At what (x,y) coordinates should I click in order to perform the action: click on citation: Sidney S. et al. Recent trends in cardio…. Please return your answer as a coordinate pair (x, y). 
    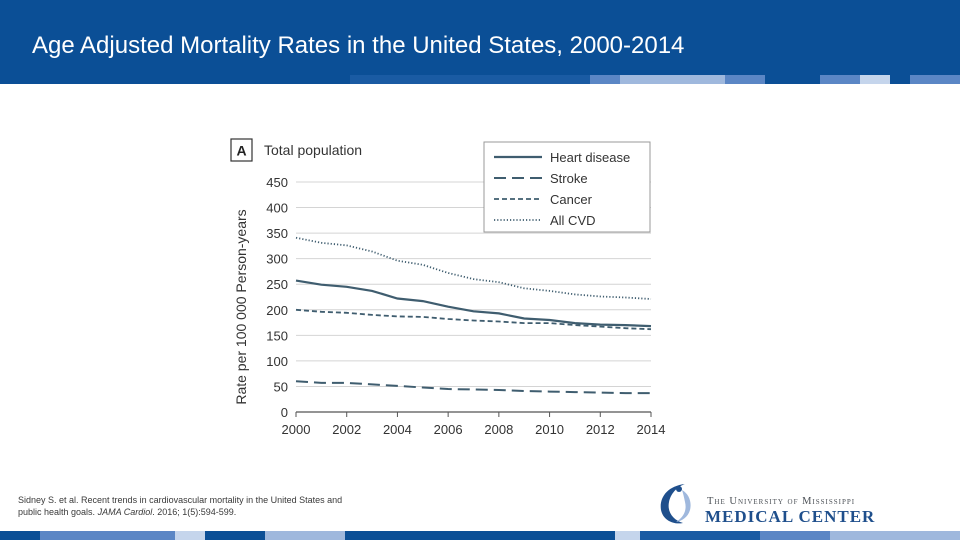
    Looking at the image, I should click on (183, 506).